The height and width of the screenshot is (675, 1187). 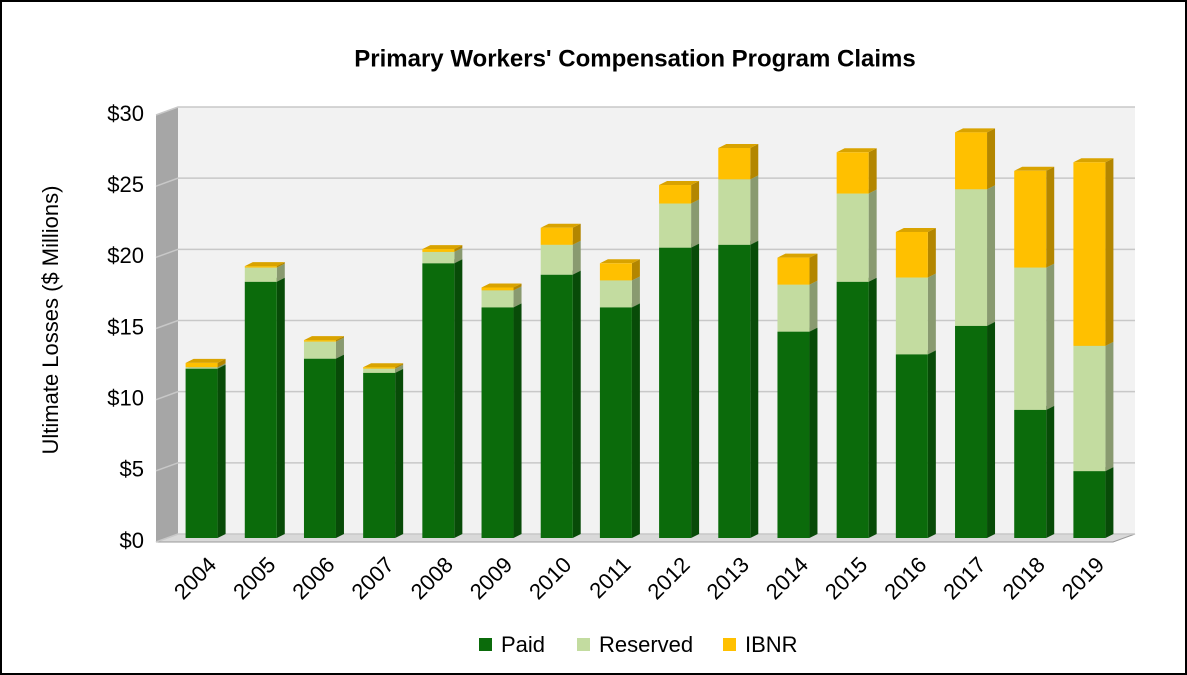 I want to click on y-tick-label: $20, so click(x=125, y=255).